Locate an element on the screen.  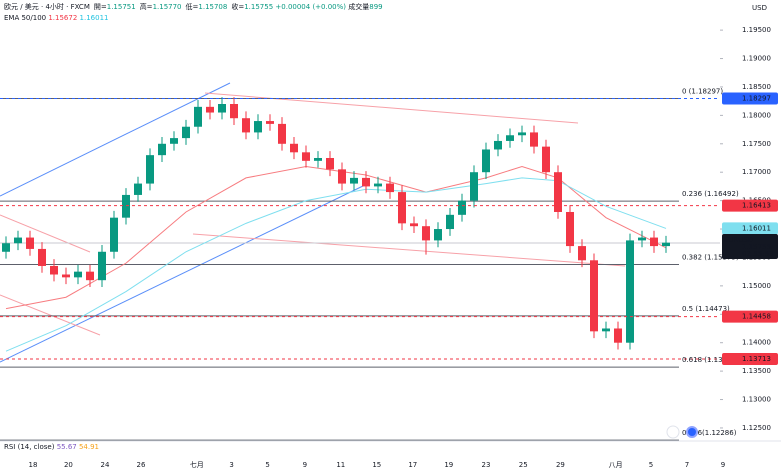
x-tick-label: 25 is located at coordinates (523, 465).